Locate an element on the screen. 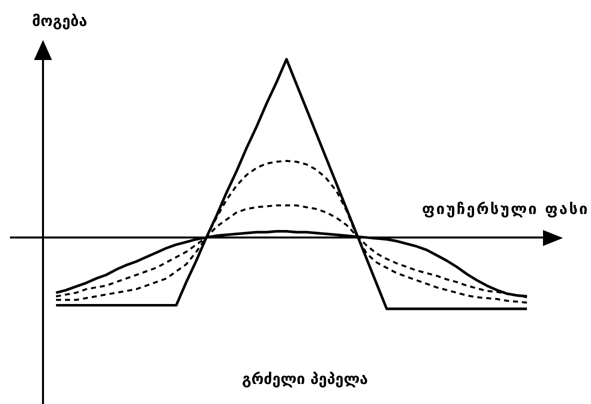 This screenshot has height=404, width=591. text: გრძელი პეპელა is located at coordinates (305, 379).